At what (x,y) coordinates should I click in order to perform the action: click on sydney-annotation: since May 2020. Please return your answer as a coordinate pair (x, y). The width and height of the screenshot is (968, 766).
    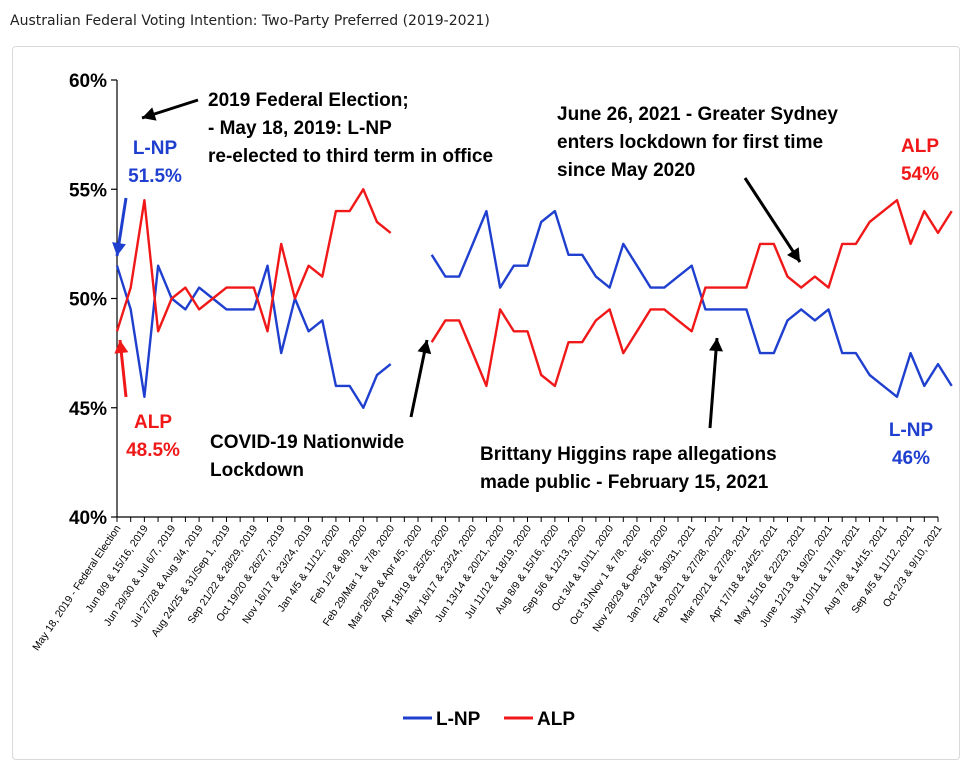
    Looking at the image, I should click on (626, 170).